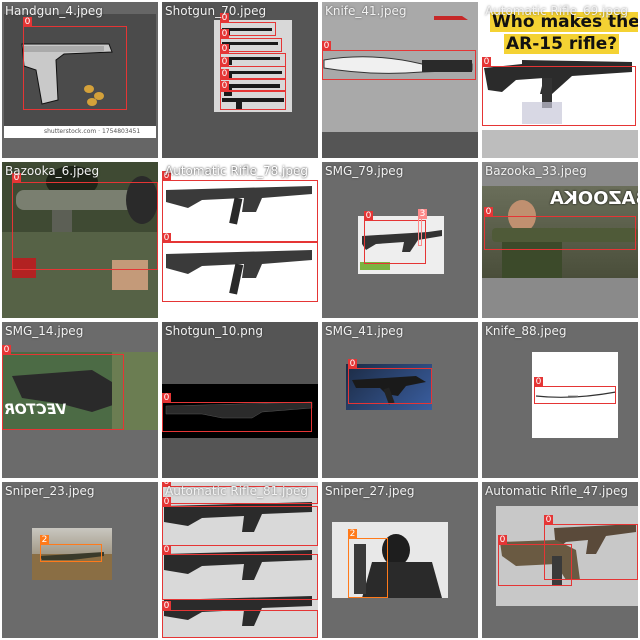 Image resolution: width=640 pixels, height=640 pixels. I want to click on tile-label: Sniper_27.jpeg, so click(370, 491).